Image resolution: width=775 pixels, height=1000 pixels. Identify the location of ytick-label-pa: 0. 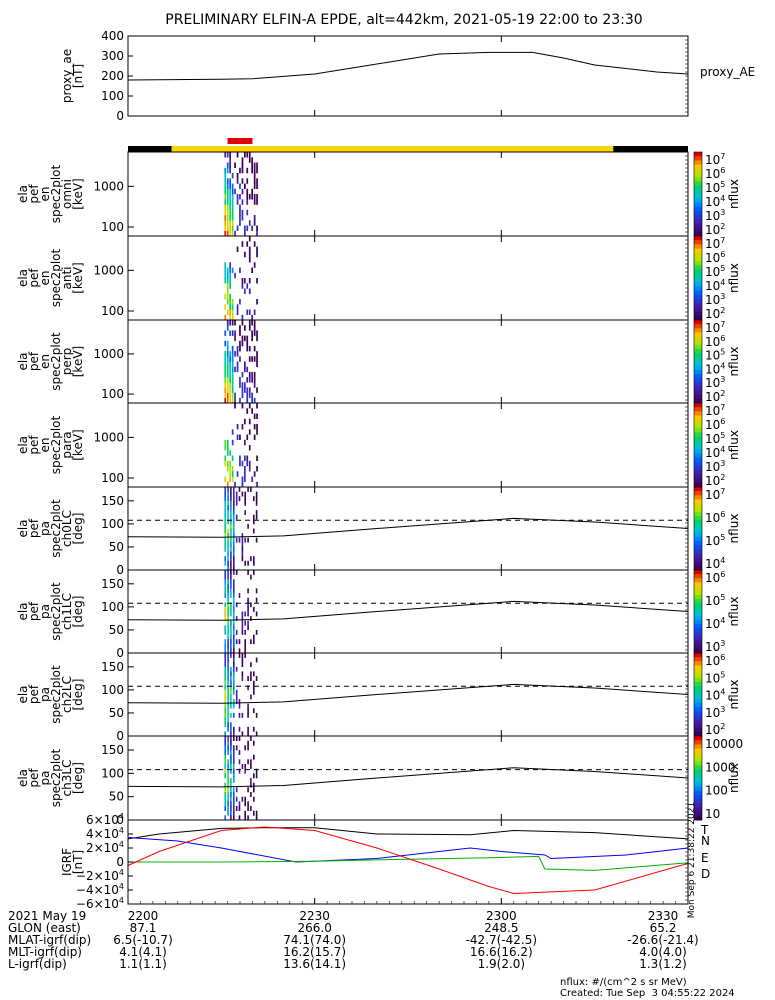
(120, 820).